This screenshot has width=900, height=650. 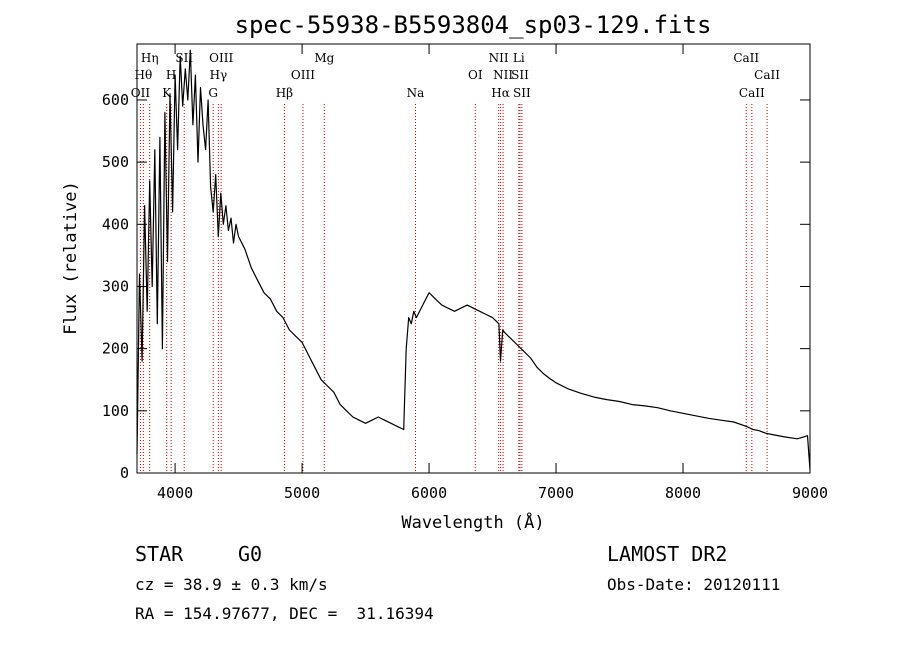 I want to click on spectral-line-label: Hθ, so click(x=143, y=75).